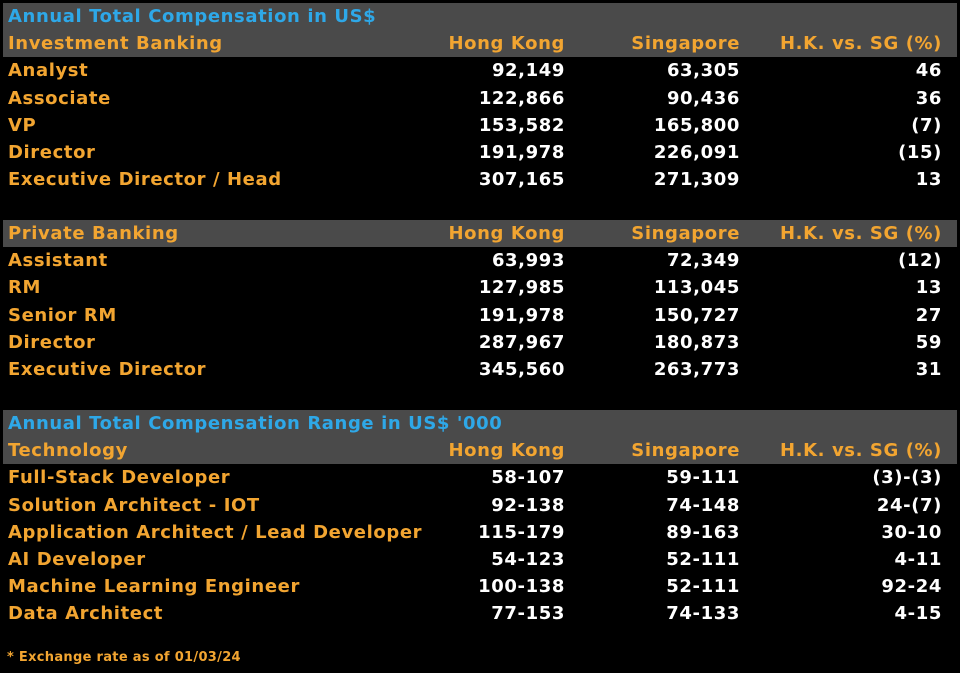 This screenshot has height=673, width=960. Describe the element at coordinates (521, 125) in the screenshot. I see `cell-value: 153,582` at that location.